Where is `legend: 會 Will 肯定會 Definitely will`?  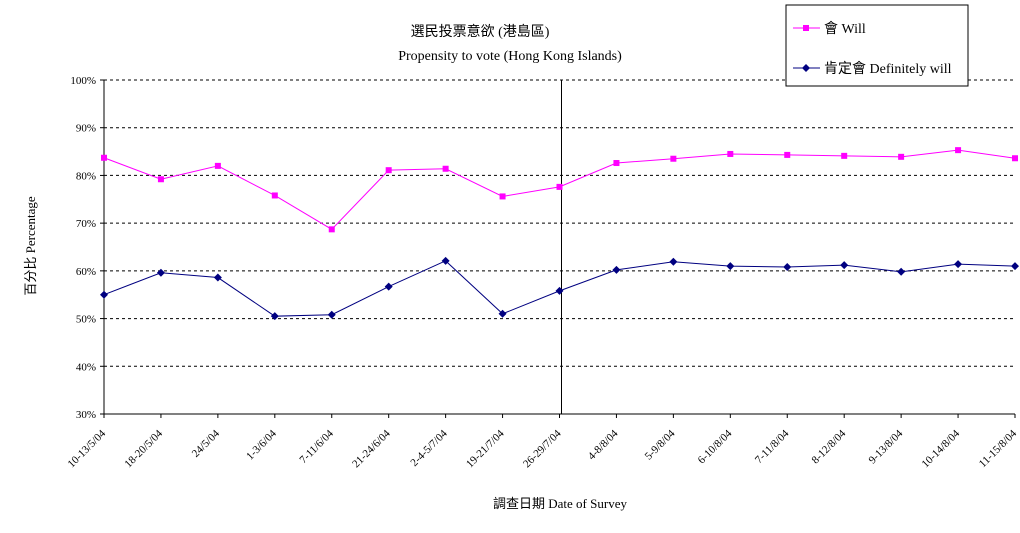 legend: 會 Will 肯定會 Definitely will is located at coordinates (877, 45).